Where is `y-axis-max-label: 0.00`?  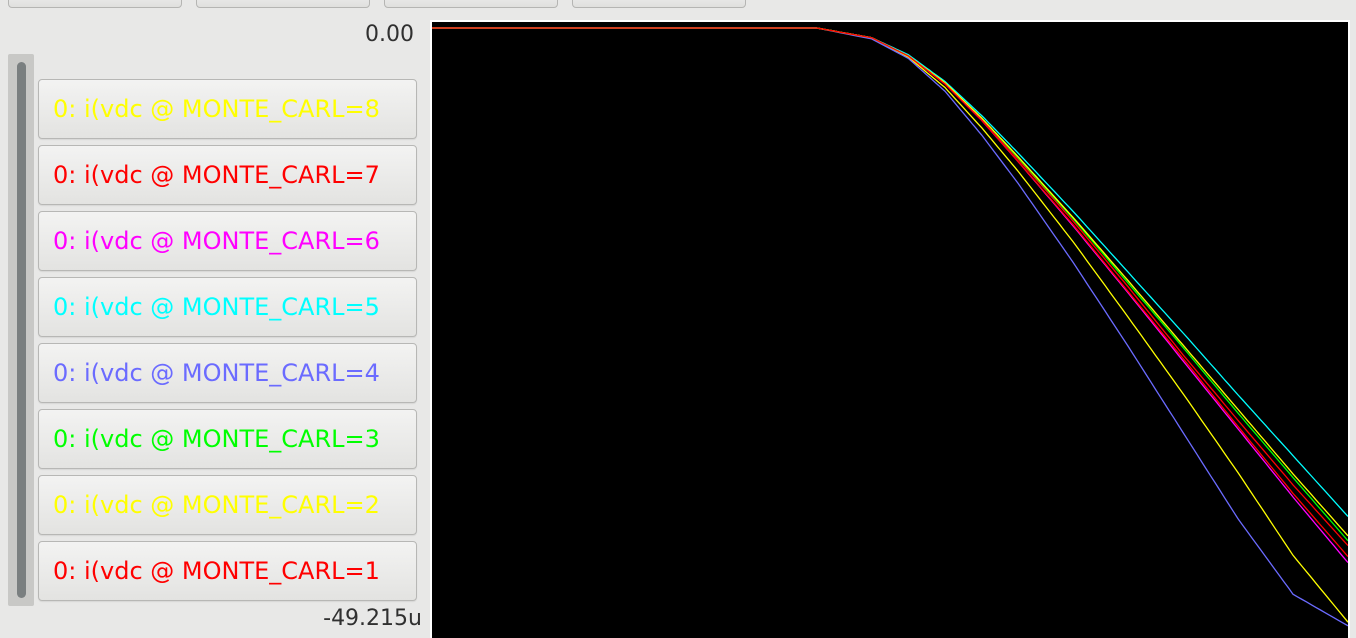 y-axis-max-label: 0.00 is located at coordinates (389, 34).